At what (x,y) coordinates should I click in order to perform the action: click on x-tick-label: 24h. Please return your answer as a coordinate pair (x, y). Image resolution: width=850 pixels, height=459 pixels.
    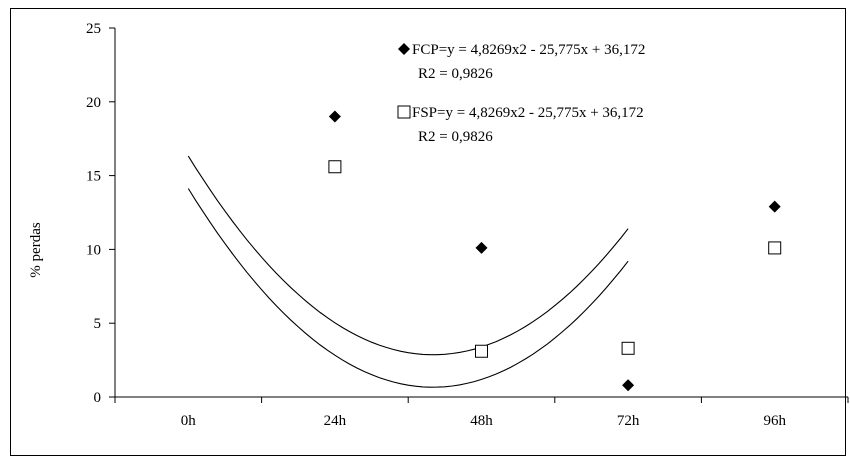
    Looking at the image, I should click on (335, 421).